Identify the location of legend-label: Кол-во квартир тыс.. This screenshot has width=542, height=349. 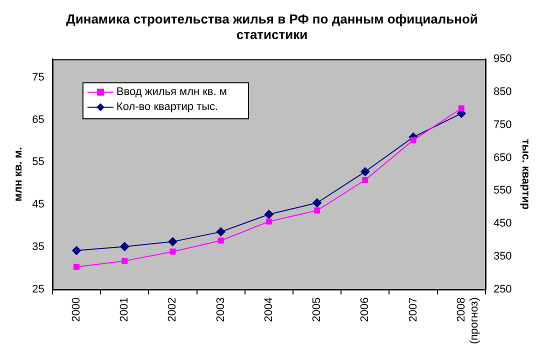
(167, 107).